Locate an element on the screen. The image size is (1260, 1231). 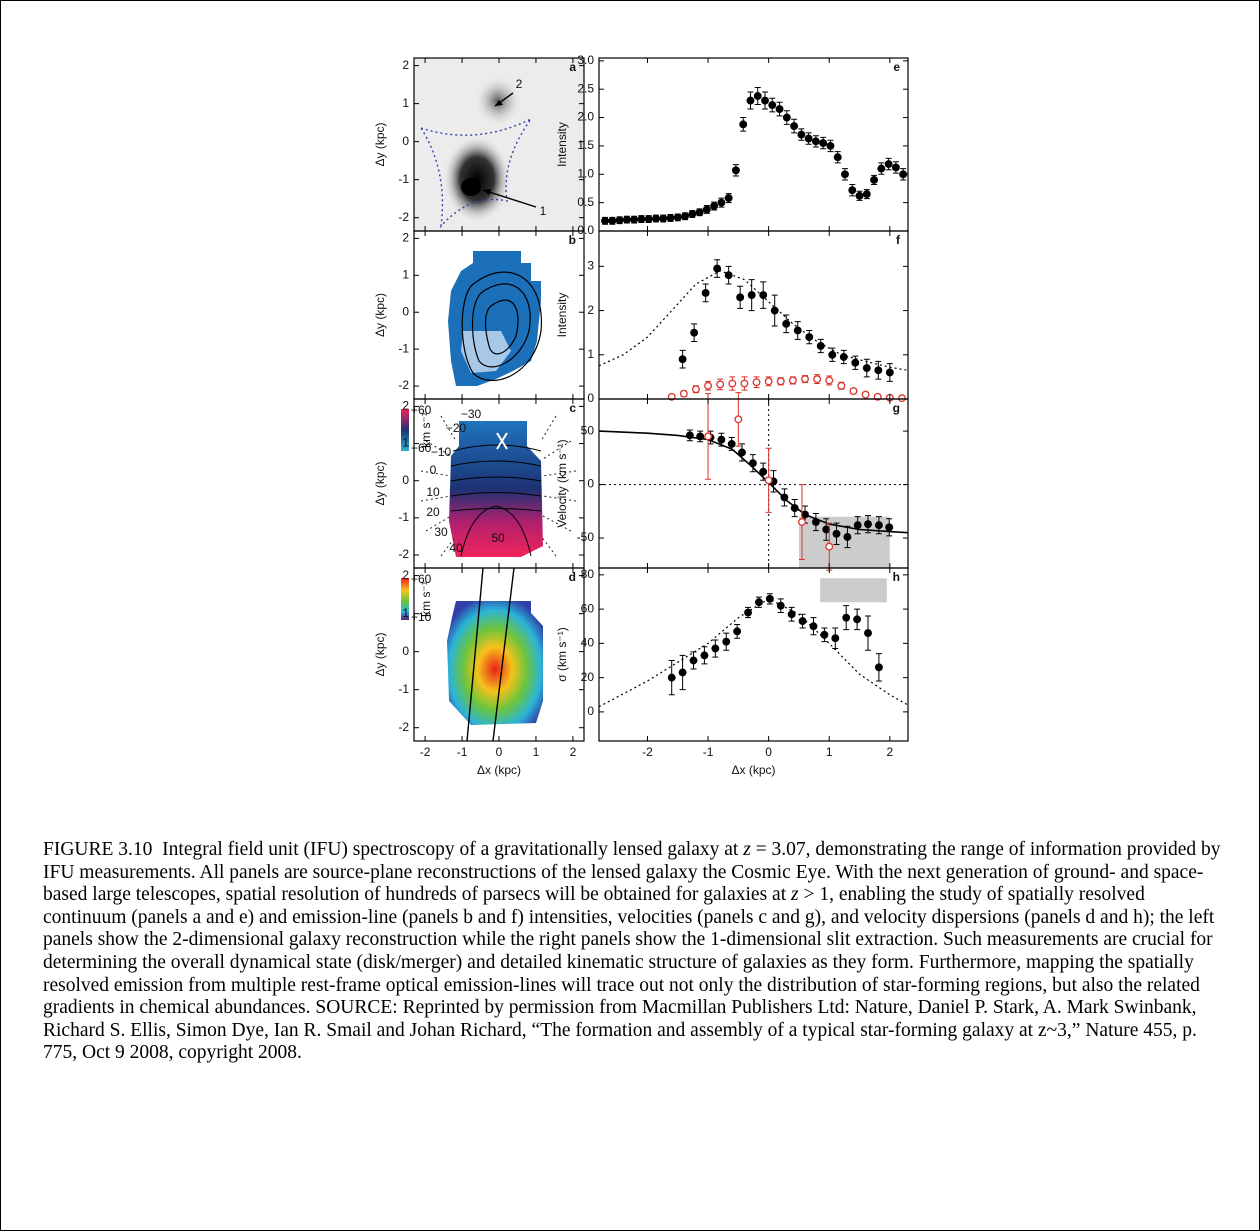
y-tick-label: -50 is located at coordinates (586, 537).